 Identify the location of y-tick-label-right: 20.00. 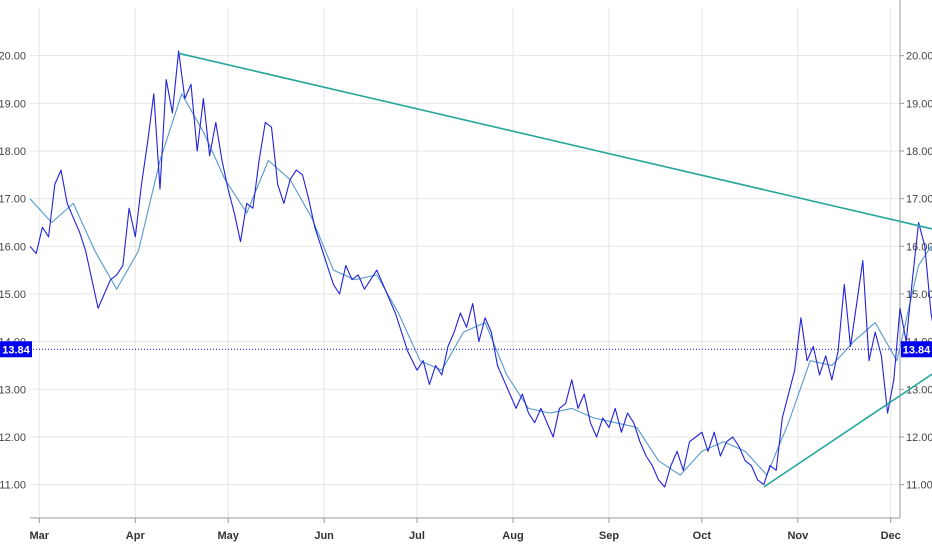
(919, 57).